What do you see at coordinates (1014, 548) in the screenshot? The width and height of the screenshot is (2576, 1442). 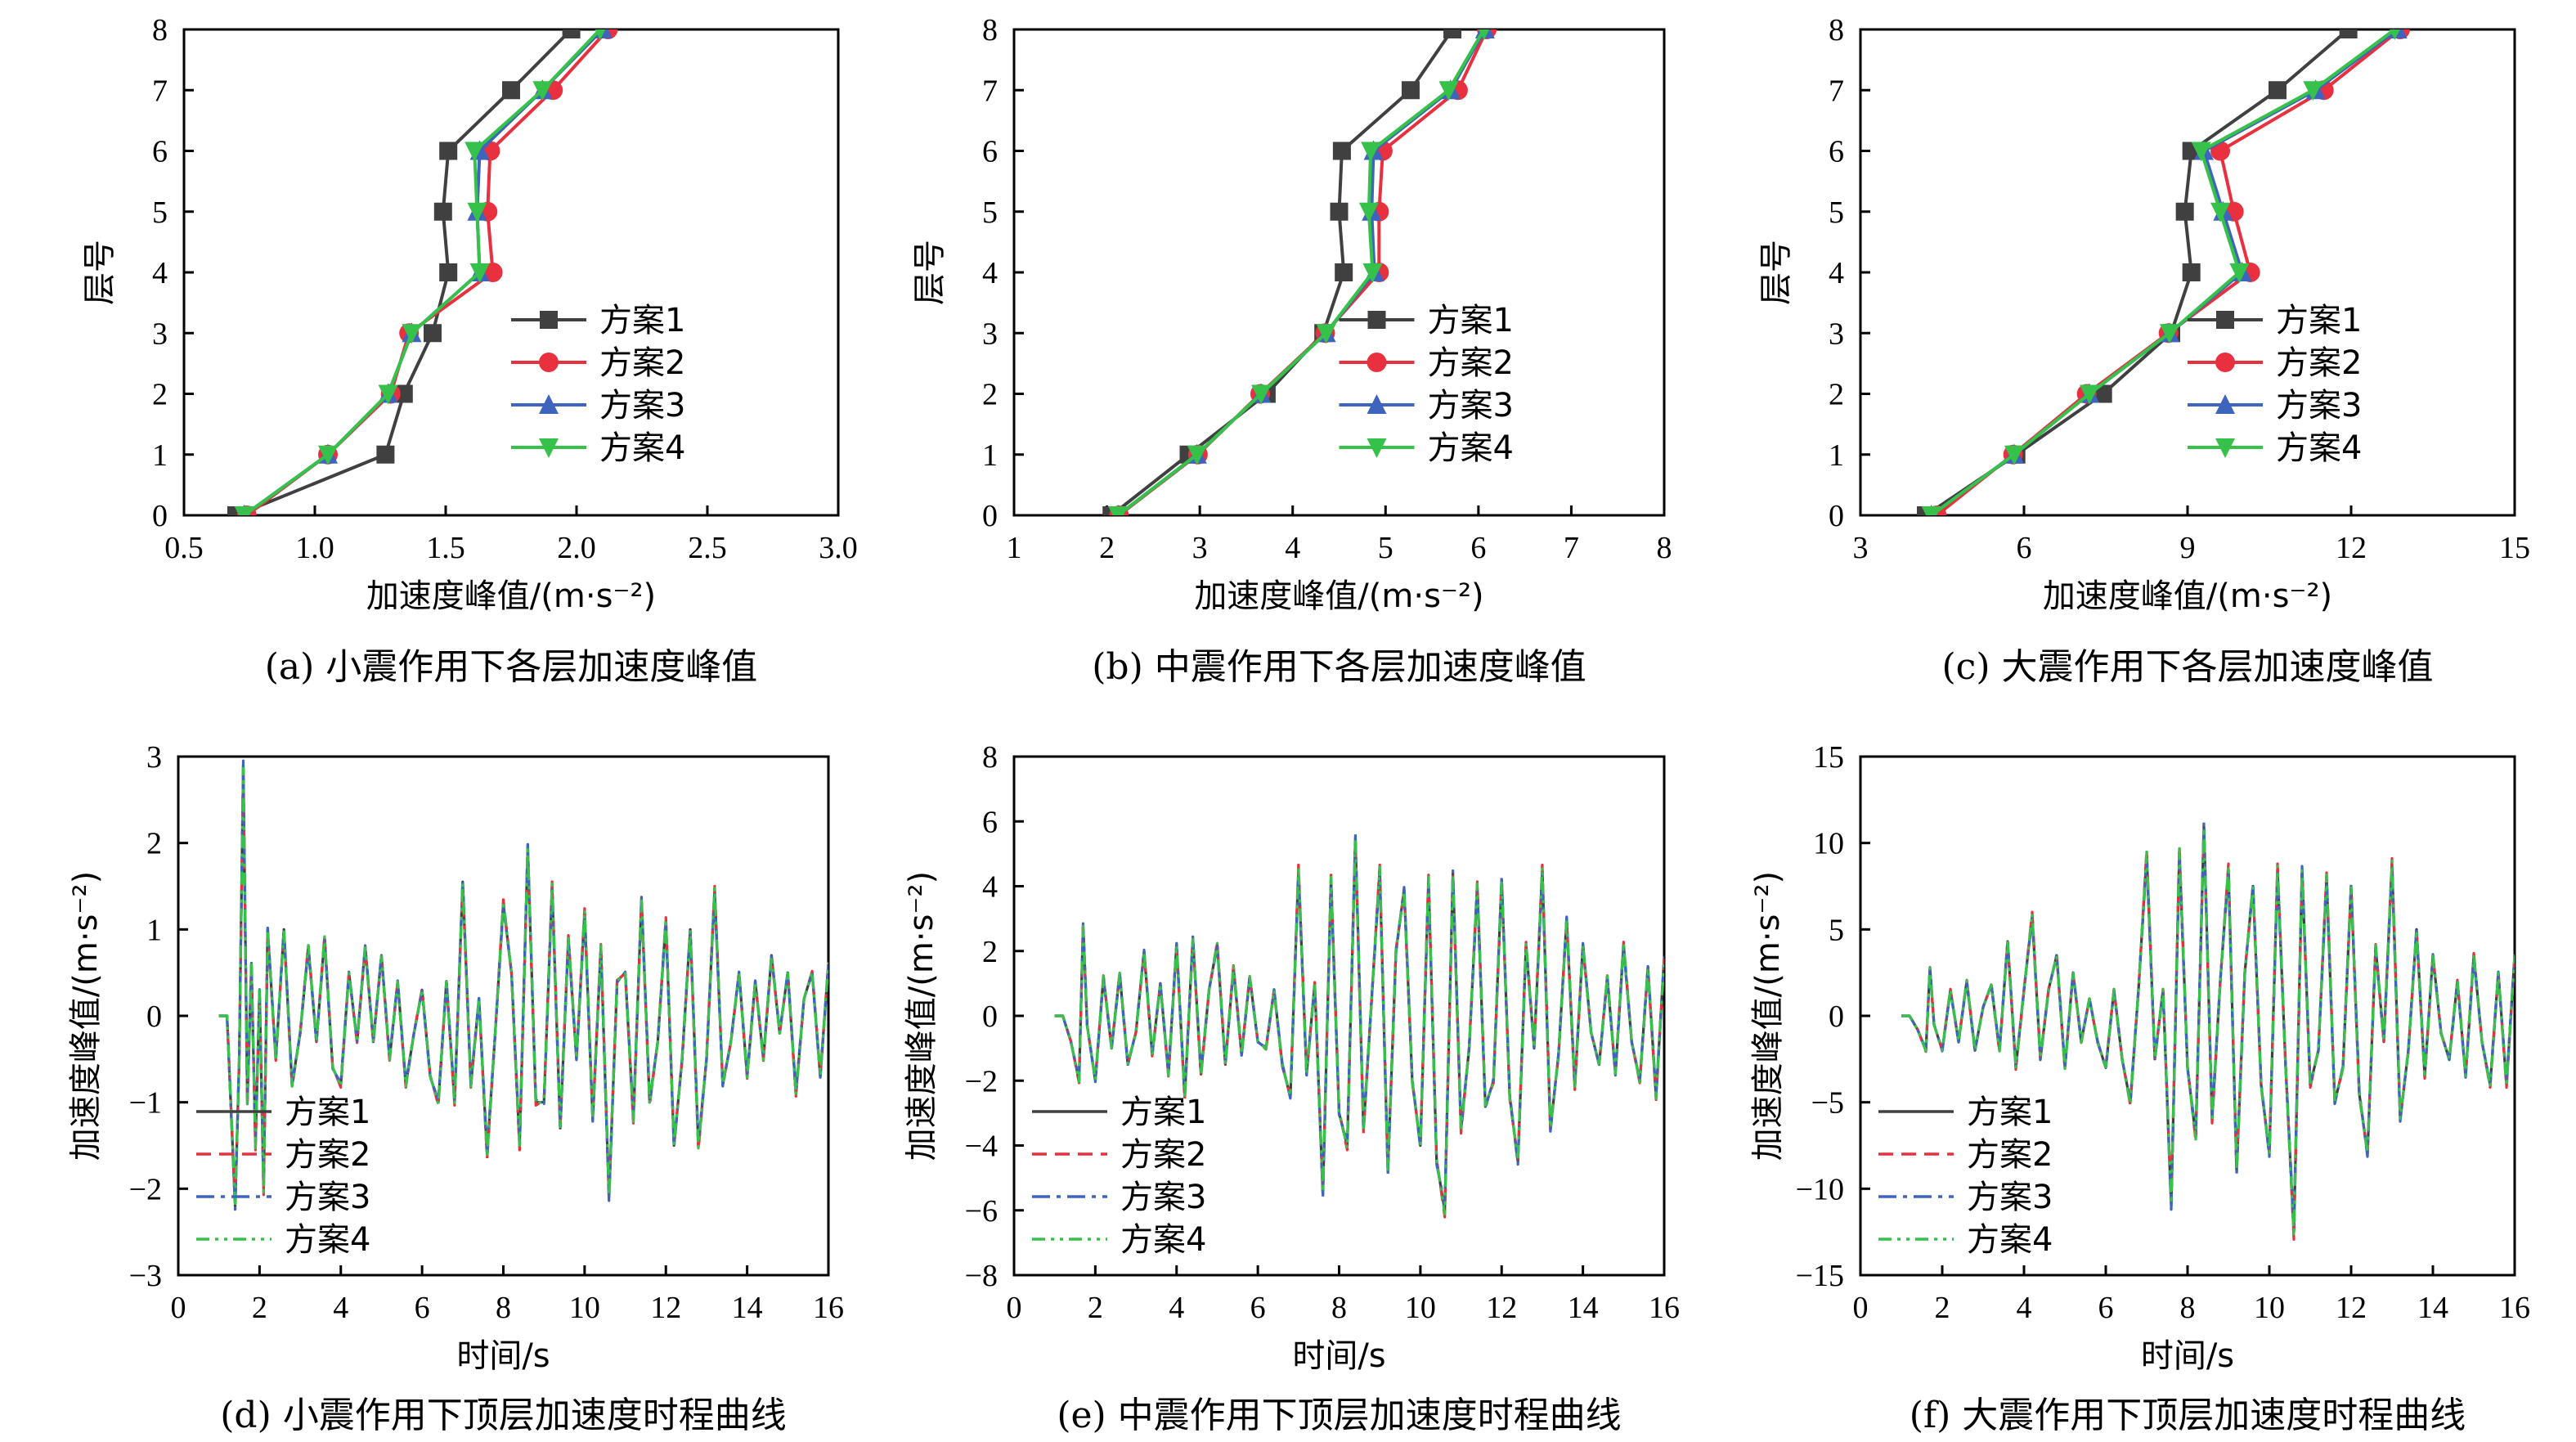 I see `x-tick-label: 1` at bounding box center [1014, 548].